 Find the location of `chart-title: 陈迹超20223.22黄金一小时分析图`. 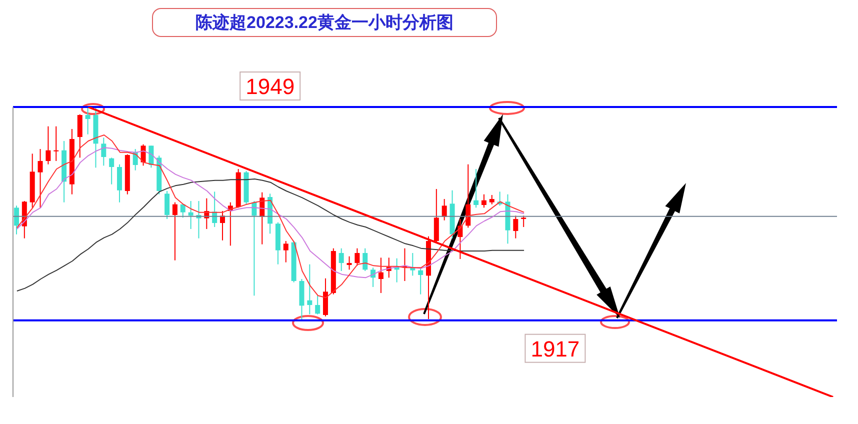

chart-title: 陈迹超20223.22黄金一小时分析图 is located at coordinates (324, 22).